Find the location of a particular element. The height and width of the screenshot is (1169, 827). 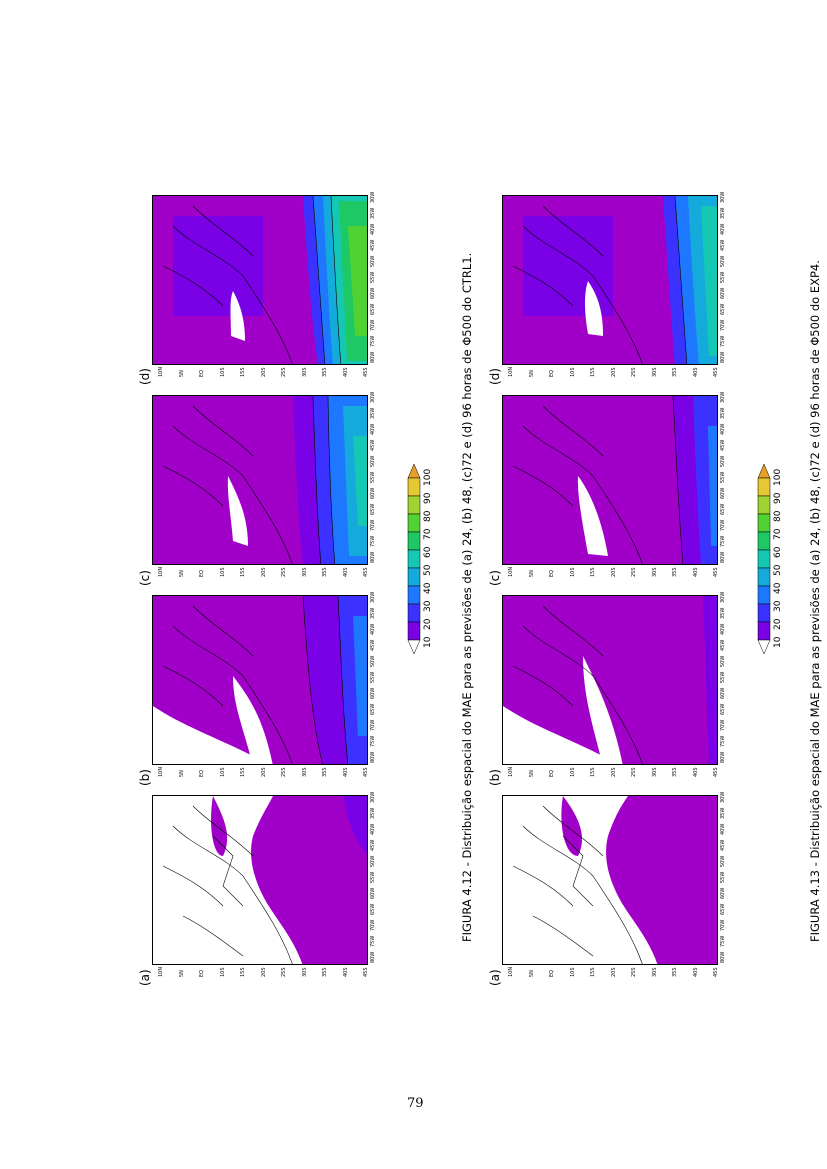

panel-label-d: (d) is located at coordinates (495, 376).